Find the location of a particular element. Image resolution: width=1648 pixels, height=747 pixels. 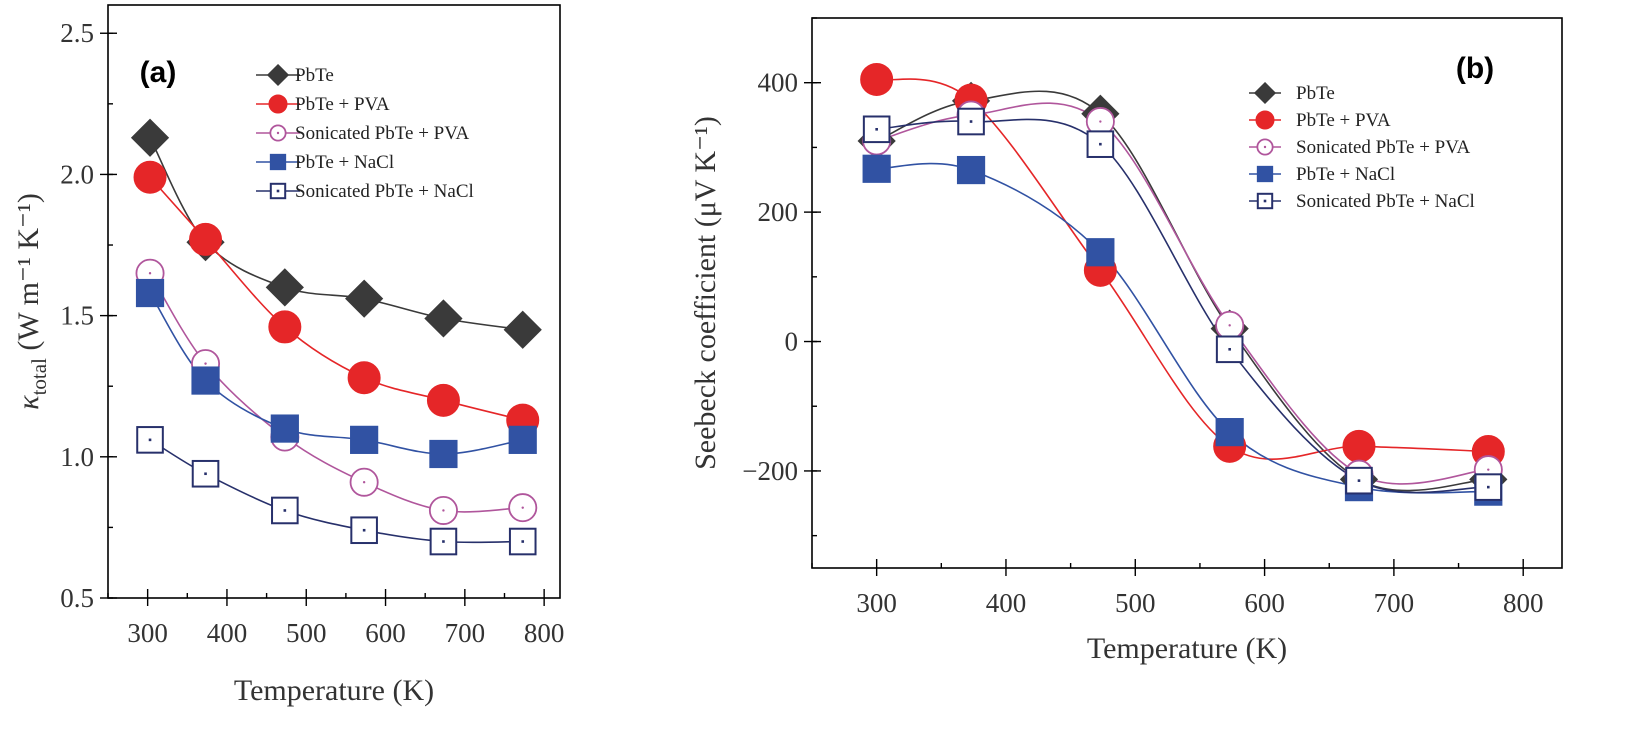

y-tick-label: 1.0 is located at coordinates (77, 457).